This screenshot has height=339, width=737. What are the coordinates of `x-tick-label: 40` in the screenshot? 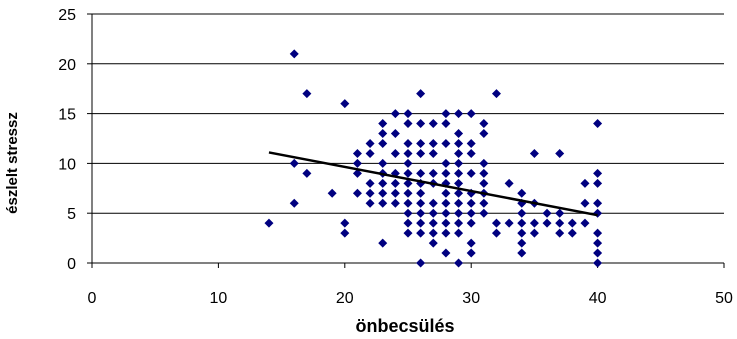 It's located at (598, 298).